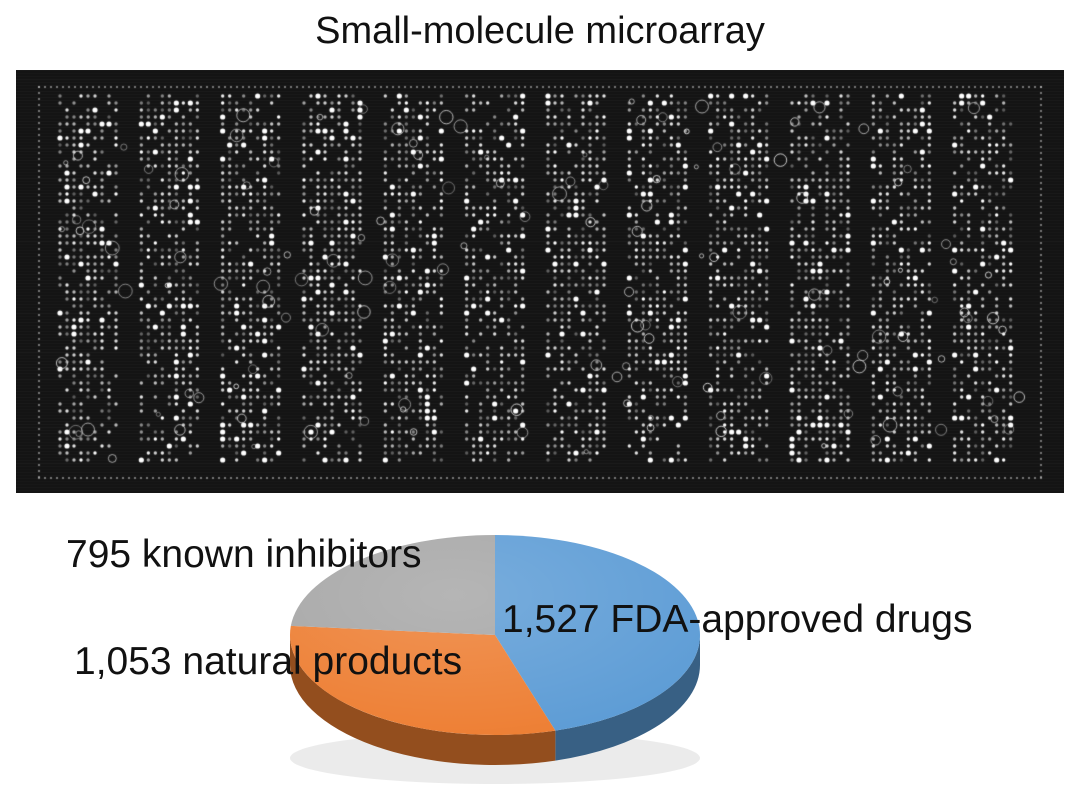 This screenshot has height=791, width=1080. What do you see at coordinates (627, 698) in the screenshot?
I see `pie-slice-side-fda-approved-drugs` at bounding box center [627, 698].